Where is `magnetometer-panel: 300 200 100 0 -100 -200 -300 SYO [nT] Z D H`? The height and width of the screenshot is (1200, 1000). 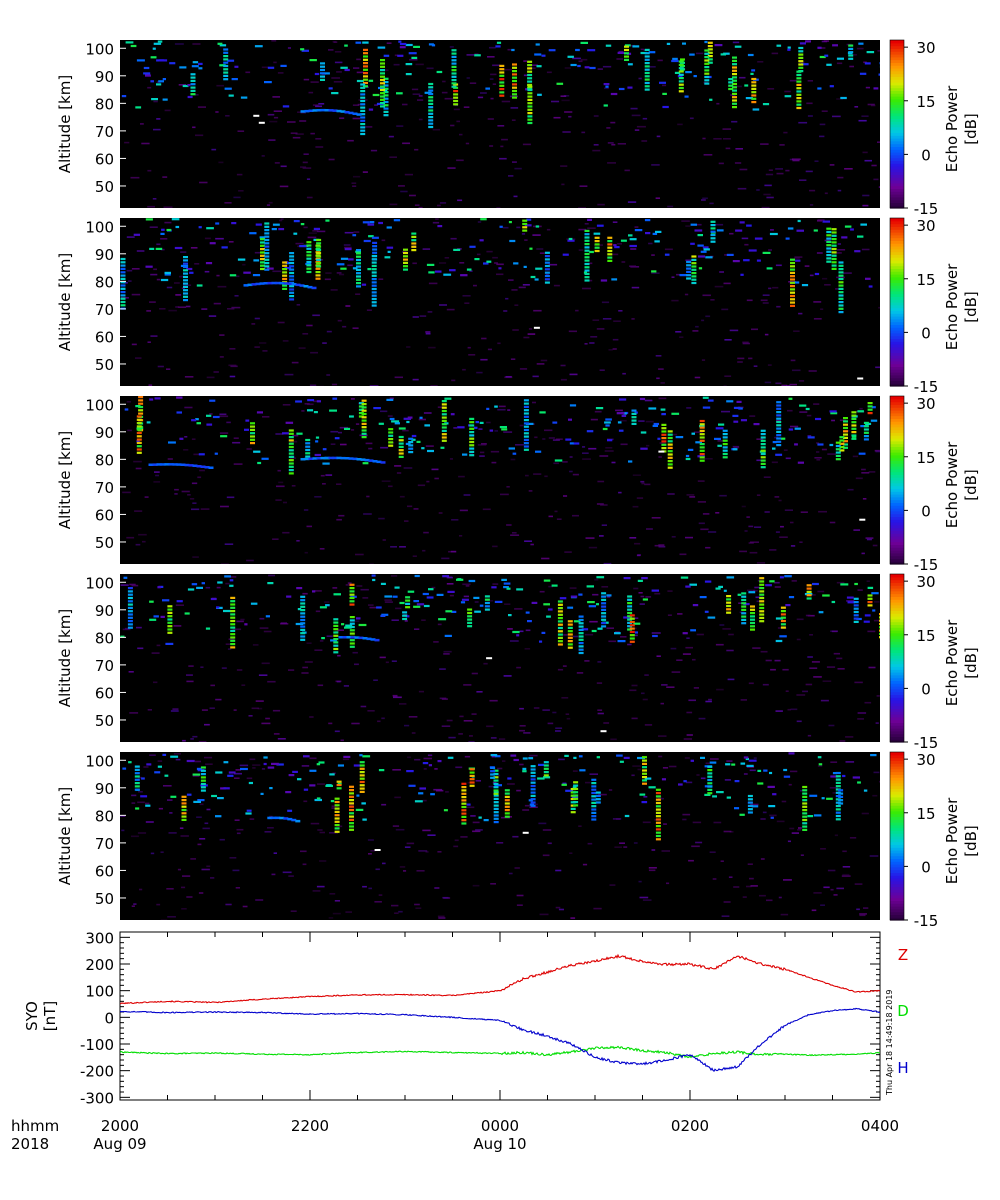
magnetometer-panel: 300 200 100 0 -100 -200 -300 SYO [nT] Z D H is located at coordinates (466, 1018).